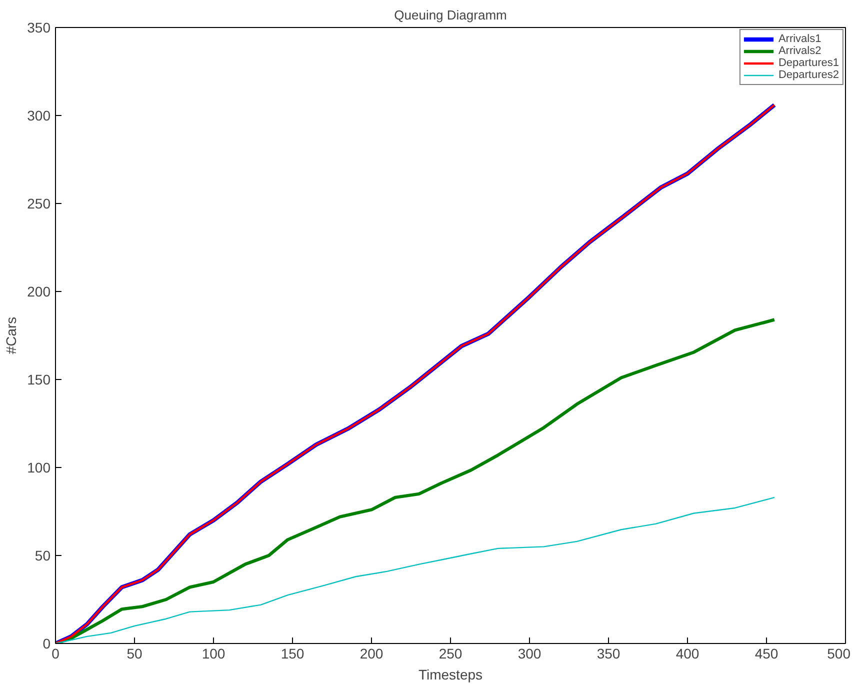 This screenshot has width=862, height=693. What do you see at coordinates (39, 292) in the screenshot?
I see `y-tick-label: 200` at bounding box center [39, 292].